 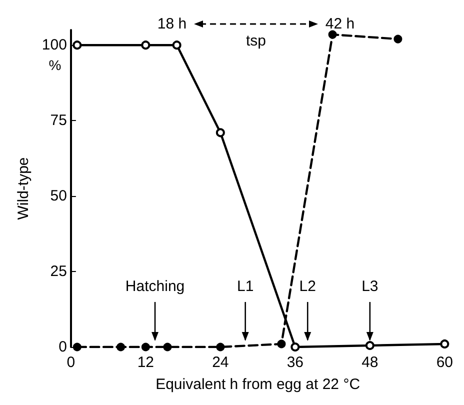 I want to click on y-tick-label: 25, so click(x=58, y=271).